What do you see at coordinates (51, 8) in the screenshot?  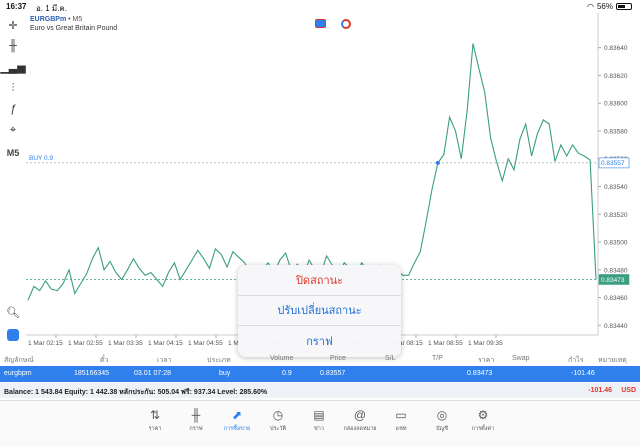 I see `status-date: อ. 1 มี.ค.` at bounding box center [51, 8].